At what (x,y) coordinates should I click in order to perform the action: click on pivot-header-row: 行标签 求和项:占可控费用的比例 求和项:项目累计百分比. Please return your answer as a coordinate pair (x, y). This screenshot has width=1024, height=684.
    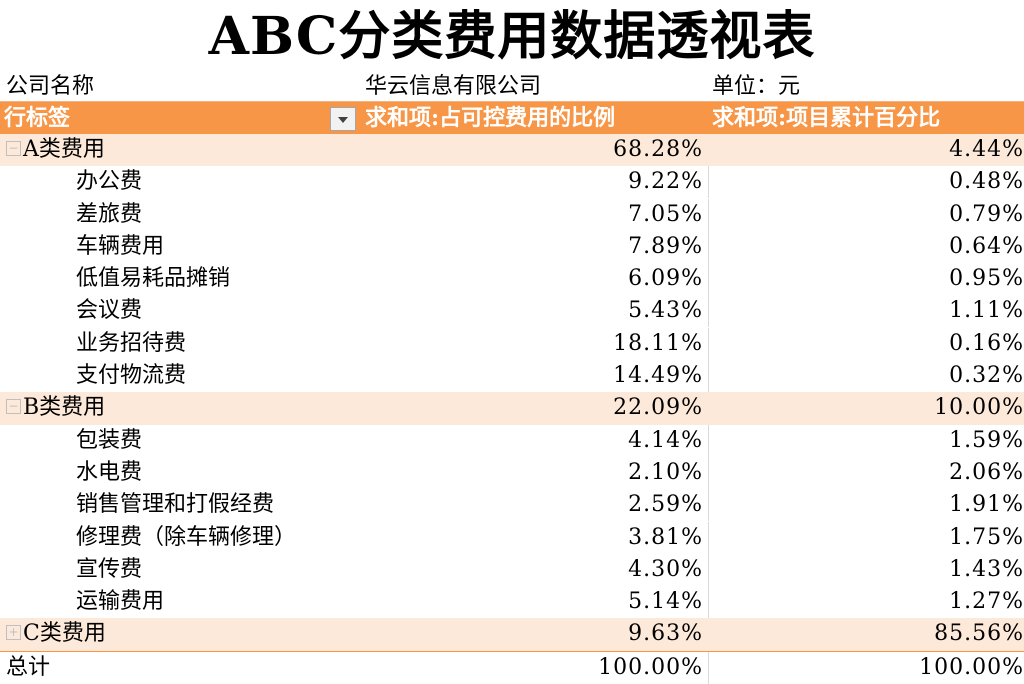
    Looking at the image, I should click on (512, 118).